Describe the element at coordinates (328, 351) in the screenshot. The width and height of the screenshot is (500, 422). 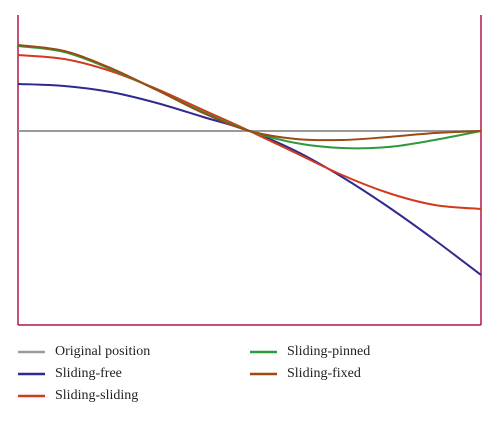
I see `legend-label: Sliding-pinned` at that location.